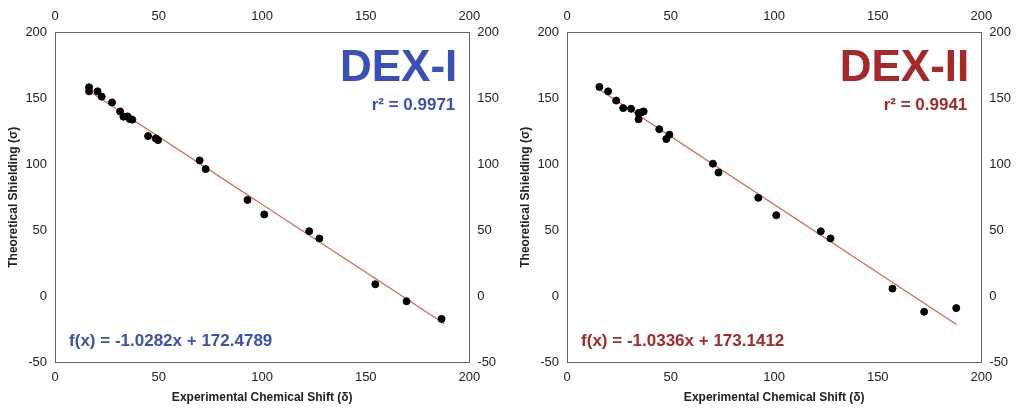 Image resolution: width=1024 pixels, height=409 pixels. I want to click on annotation: r² = 0.9941, so click(925, 104).